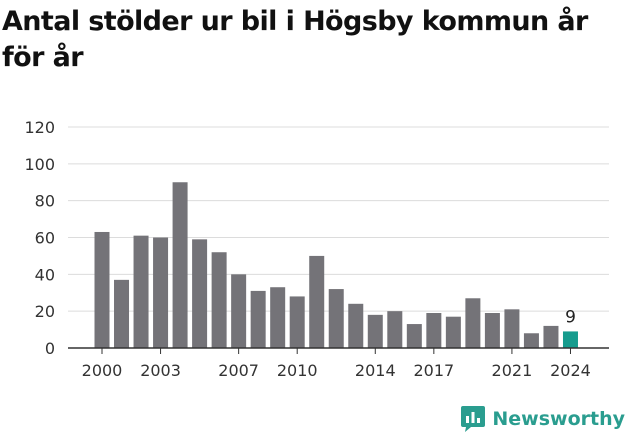  I want to click on bar-2017, so click(434, 330).